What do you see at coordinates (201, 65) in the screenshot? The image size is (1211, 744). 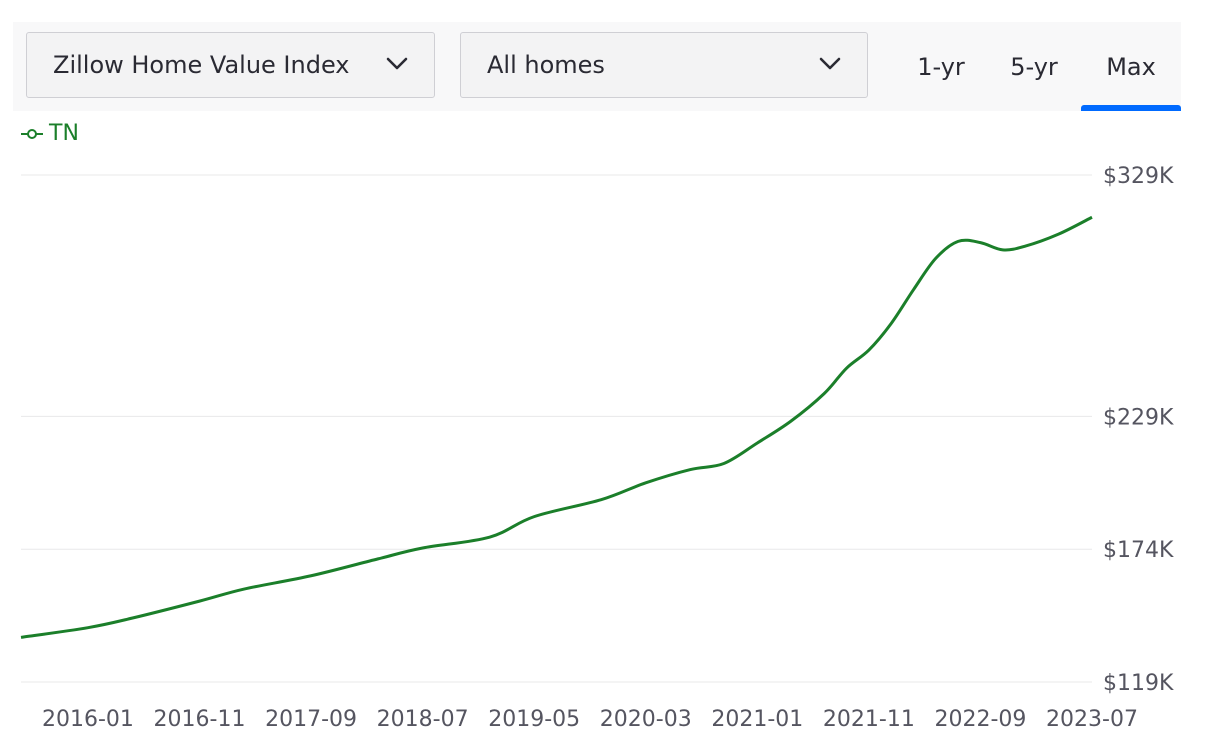 I see `metric-select-label: Zillow Home Value Index` at bounding box center [201, 65].